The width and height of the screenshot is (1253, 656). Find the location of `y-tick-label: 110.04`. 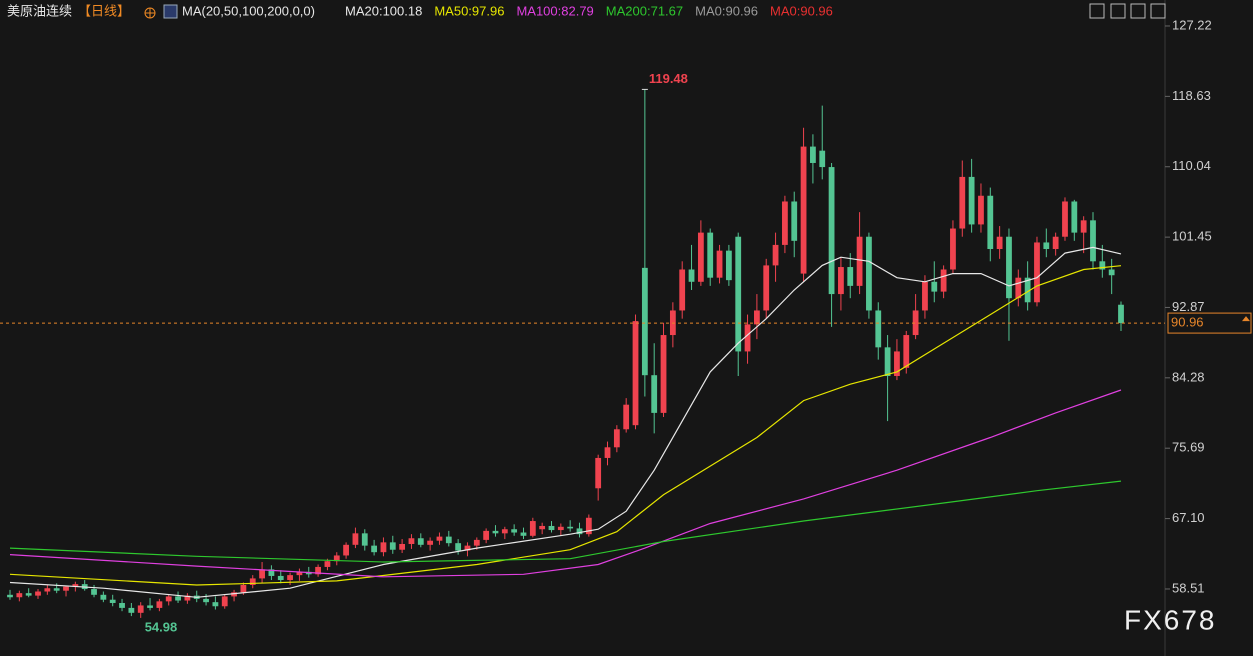

y-tick-label: 110.04 is located at coordinates (1191, 165).